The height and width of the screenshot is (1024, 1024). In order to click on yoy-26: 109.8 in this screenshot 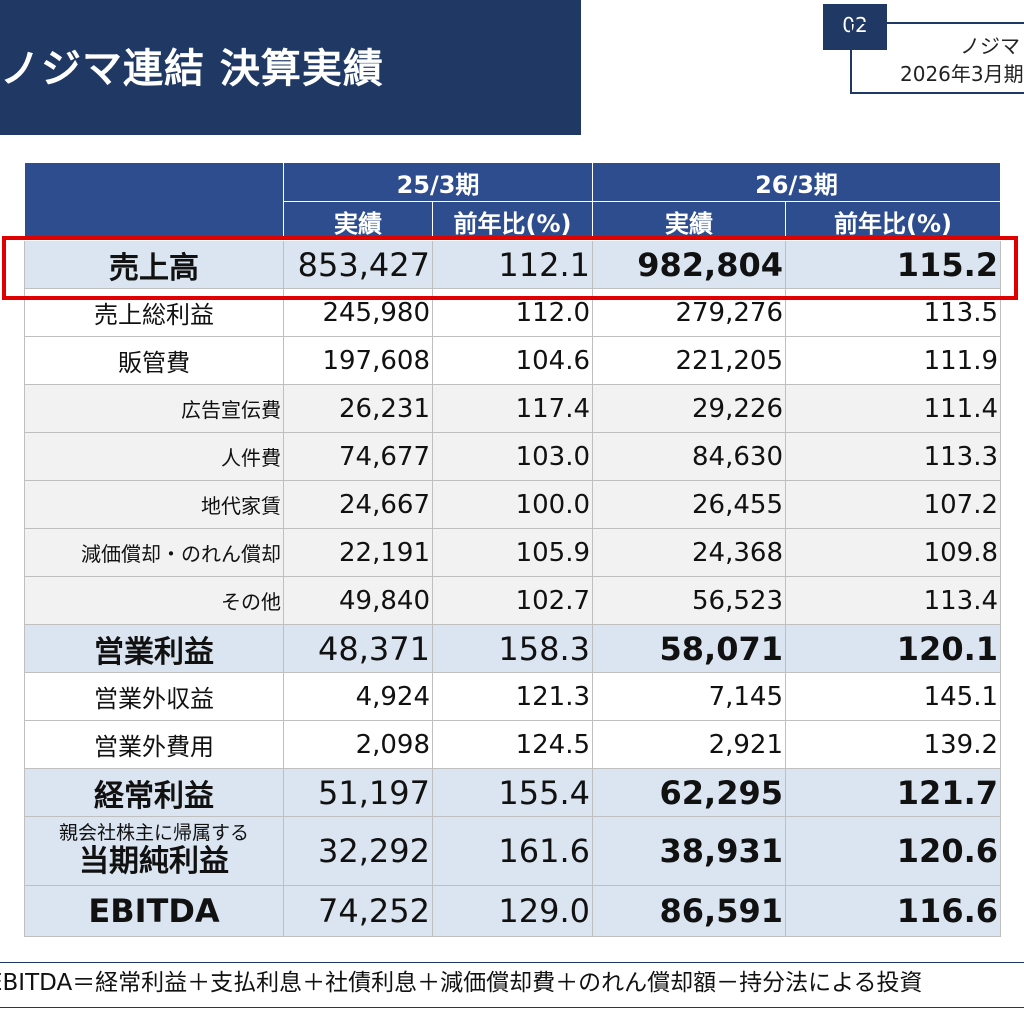, I will do `click(893, 552)`.